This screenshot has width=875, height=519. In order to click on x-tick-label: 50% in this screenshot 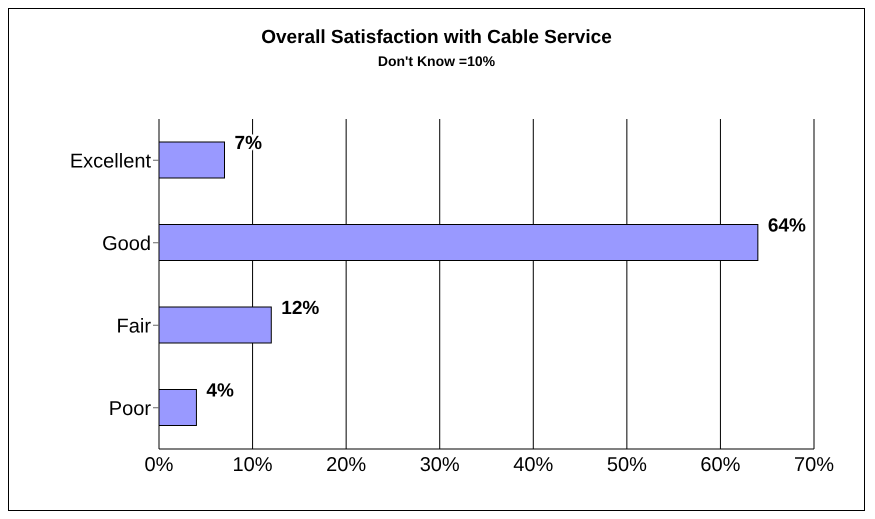, I will do `click(627, 465)`.